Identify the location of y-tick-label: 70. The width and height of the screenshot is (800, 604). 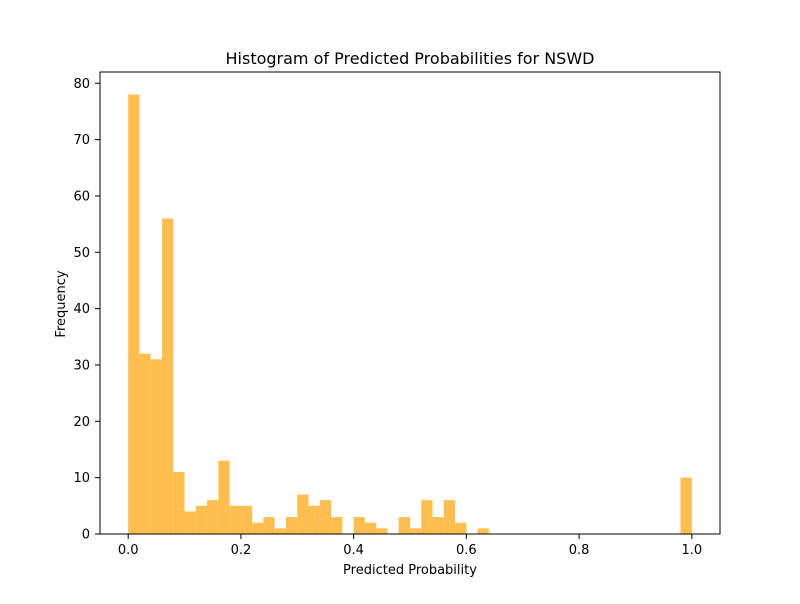
(81, 140).